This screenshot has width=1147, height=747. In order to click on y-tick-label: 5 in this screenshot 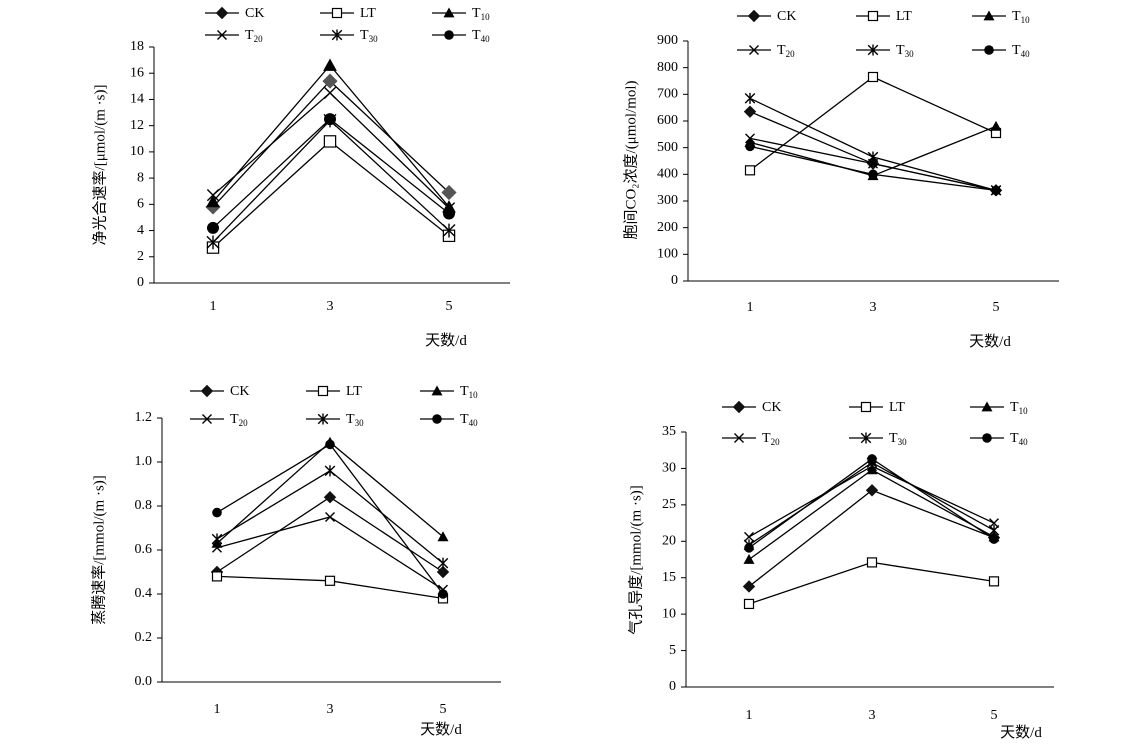, I will do `click(672, 650)`.